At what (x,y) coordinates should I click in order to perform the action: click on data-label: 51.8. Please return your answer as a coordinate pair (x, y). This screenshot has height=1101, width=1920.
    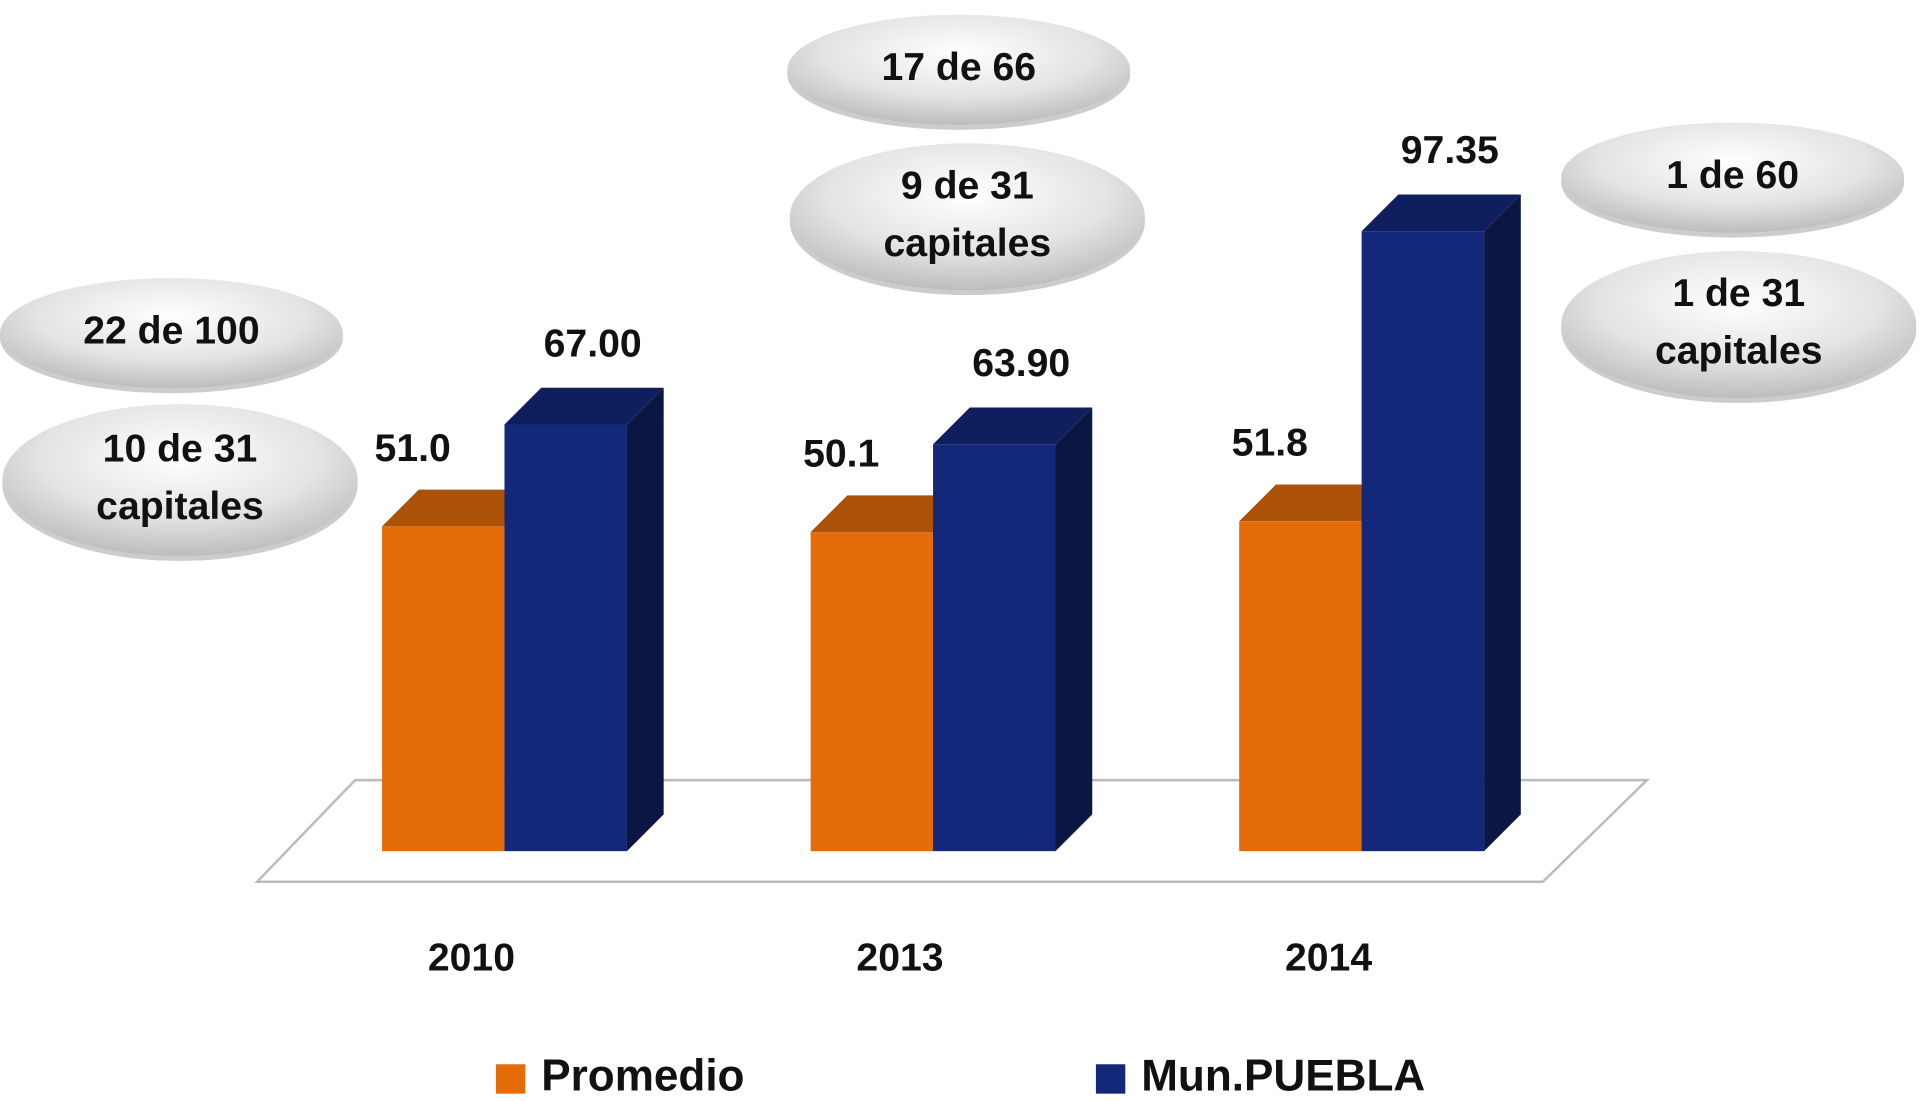
    Looking at the image, I should click on (1270, 443).